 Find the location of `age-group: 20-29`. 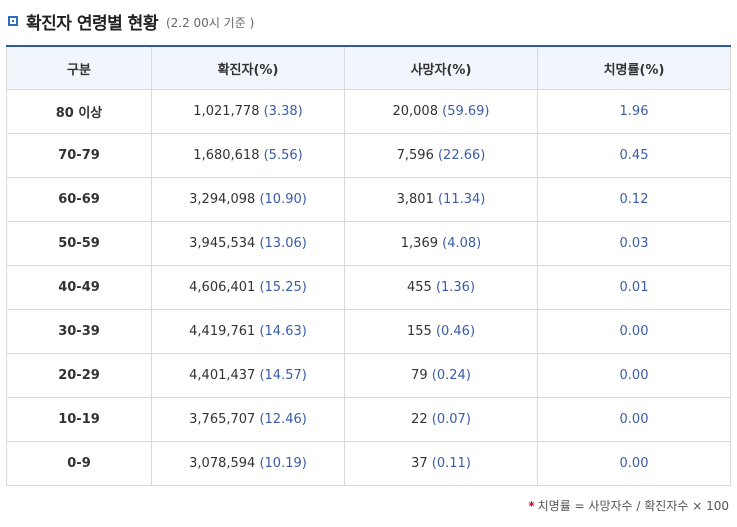

age-group: 20-29 is located at coordinates (79, 375).